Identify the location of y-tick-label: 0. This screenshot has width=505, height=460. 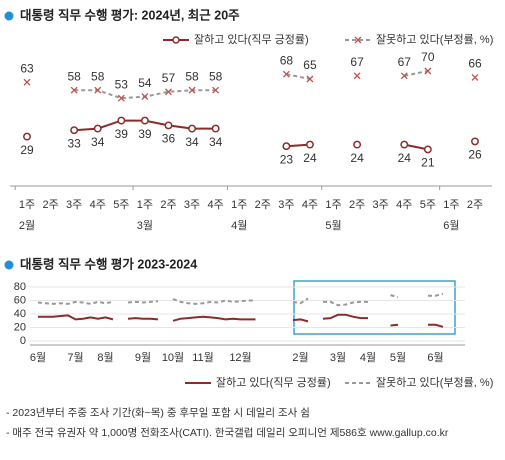
(23, 341).